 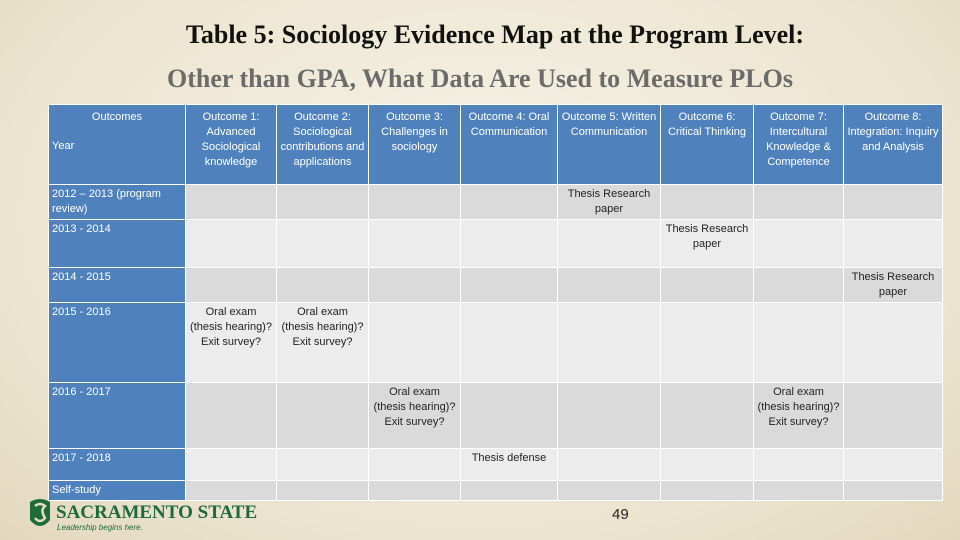 What do you see at coordinates (117, 490) in the screenshot?
I see `year-cell: Self-study` at bounding box center [117, 490].